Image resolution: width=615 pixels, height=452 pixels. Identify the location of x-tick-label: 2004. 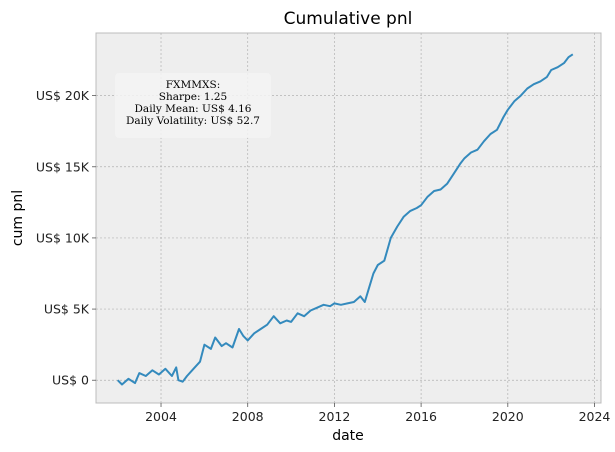
(161, 416).